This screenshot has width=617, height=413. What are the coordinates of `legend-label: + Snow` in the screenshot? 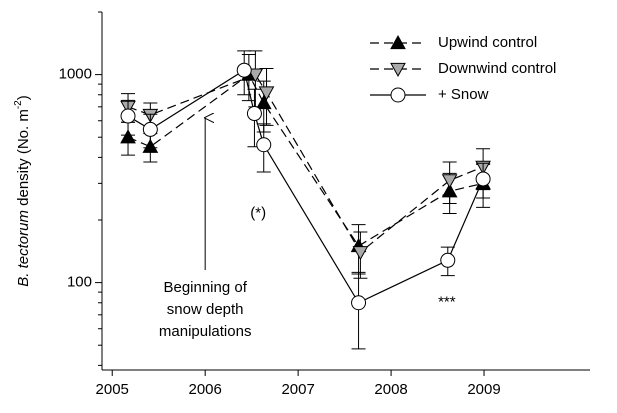 It's located at (463, 94).